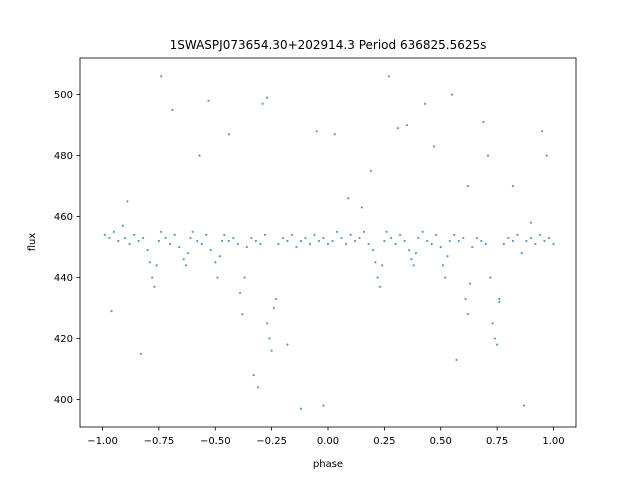 This screenshot has height=480, width=640. Describe the element at coordinates (63, 339) in the screenshot. I see `y-tick-label: 420` at that location.